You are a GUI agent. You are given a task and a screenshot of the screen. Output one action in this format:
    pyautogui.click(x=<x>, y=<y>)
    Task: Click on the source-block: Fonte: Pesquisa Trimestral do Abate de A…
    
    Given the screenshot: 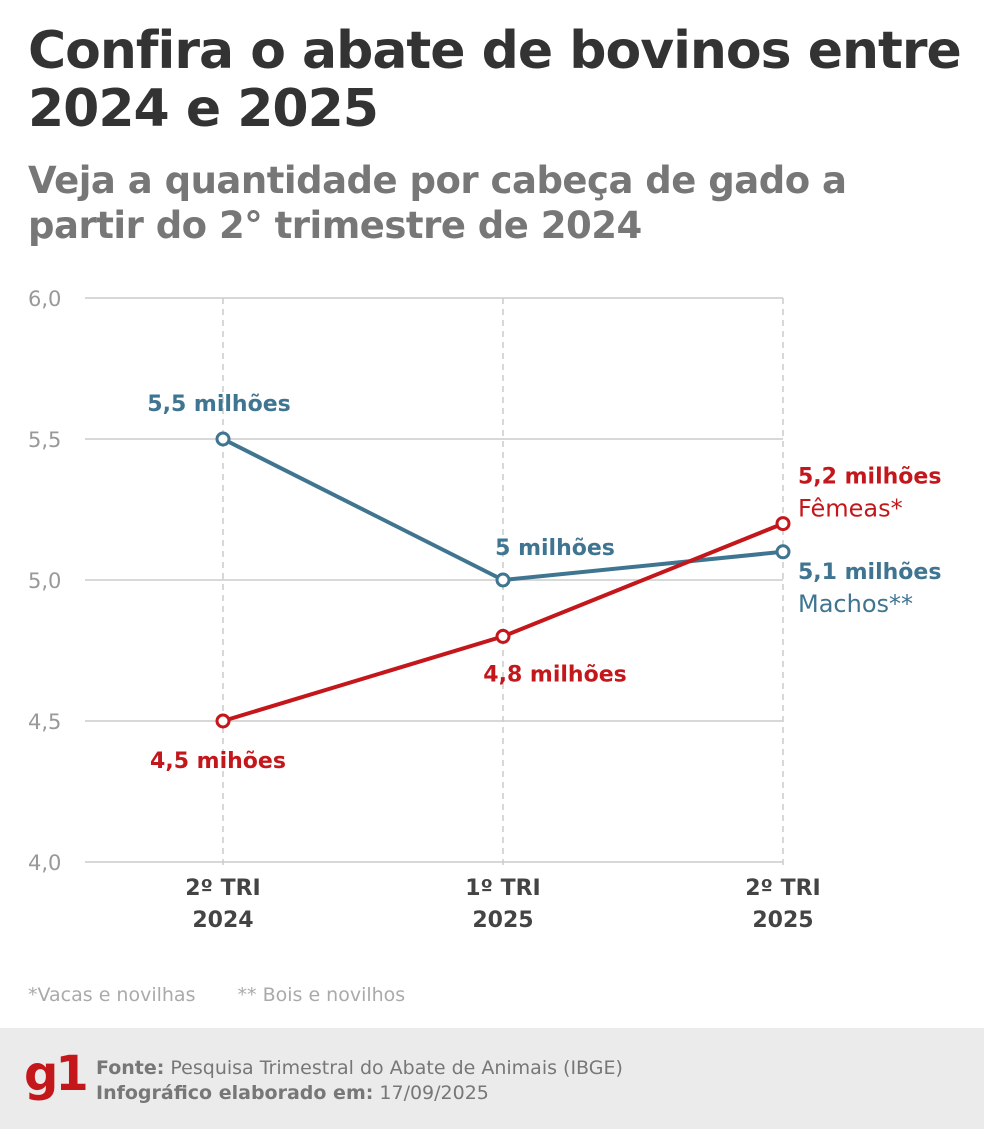 What is the action you would take?
    pyautogui.click(x=359, y=1081)
    